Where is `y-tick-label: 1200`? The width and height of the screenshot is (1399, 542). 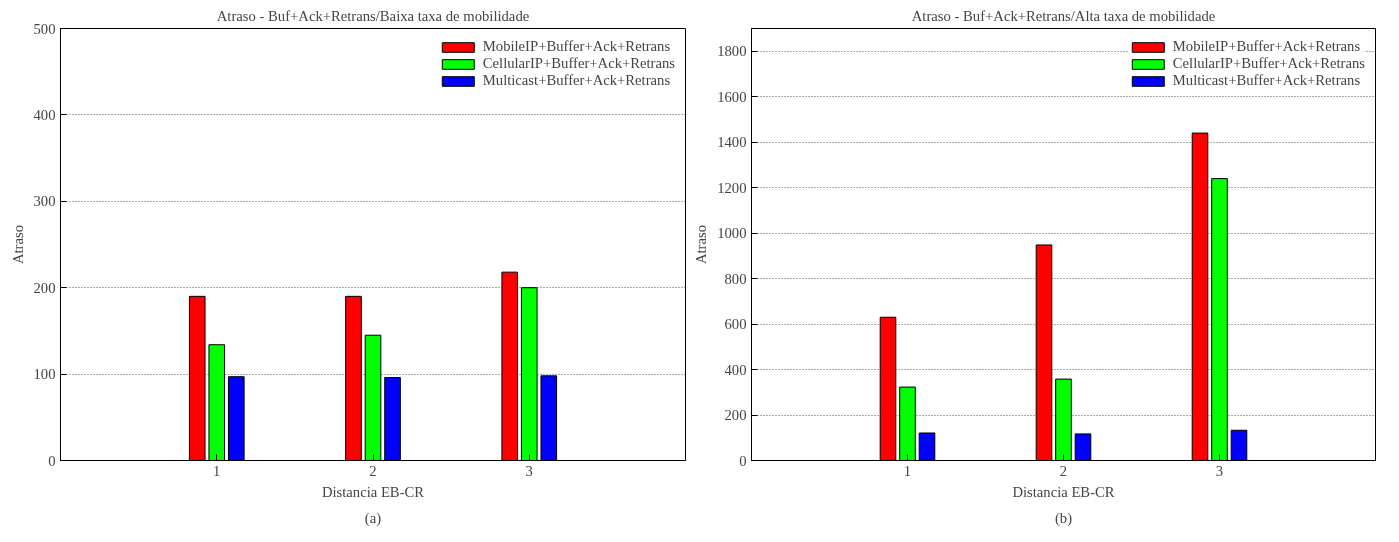 y-tick-label: 1200 is located at coordinates (732, 187).